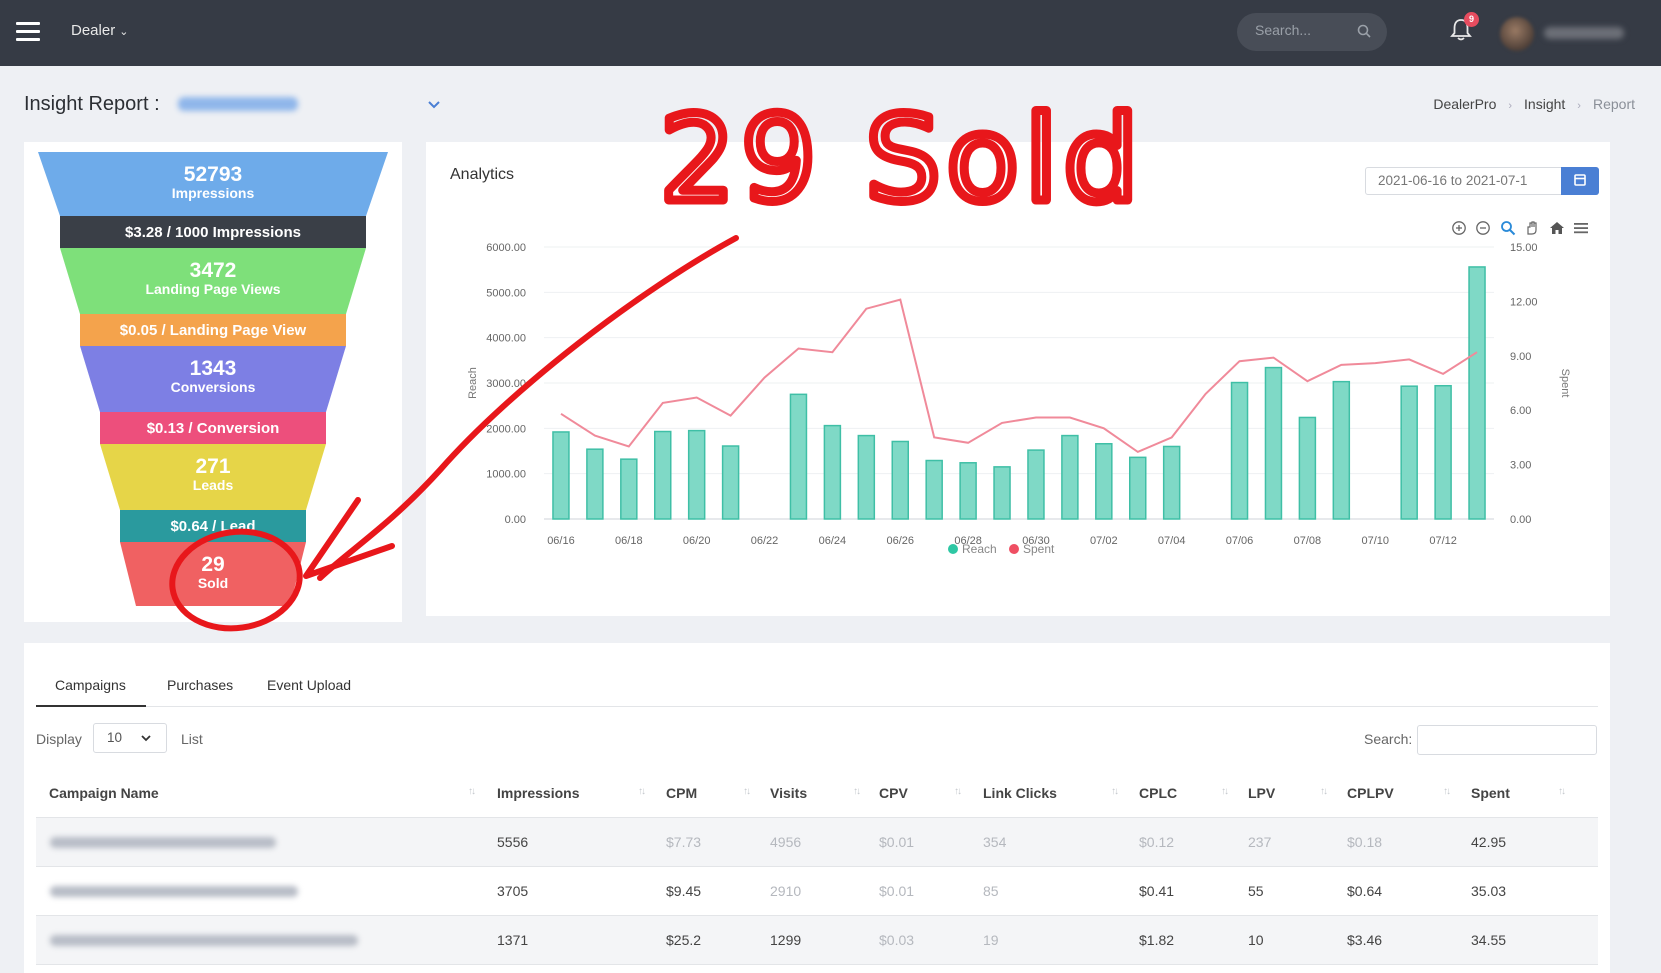 The width and height of the screenshot is (1661, 973). Describe the element at coordinates (513, 842) in the screenshot. I see `cell-impressions: 5556` at that location.